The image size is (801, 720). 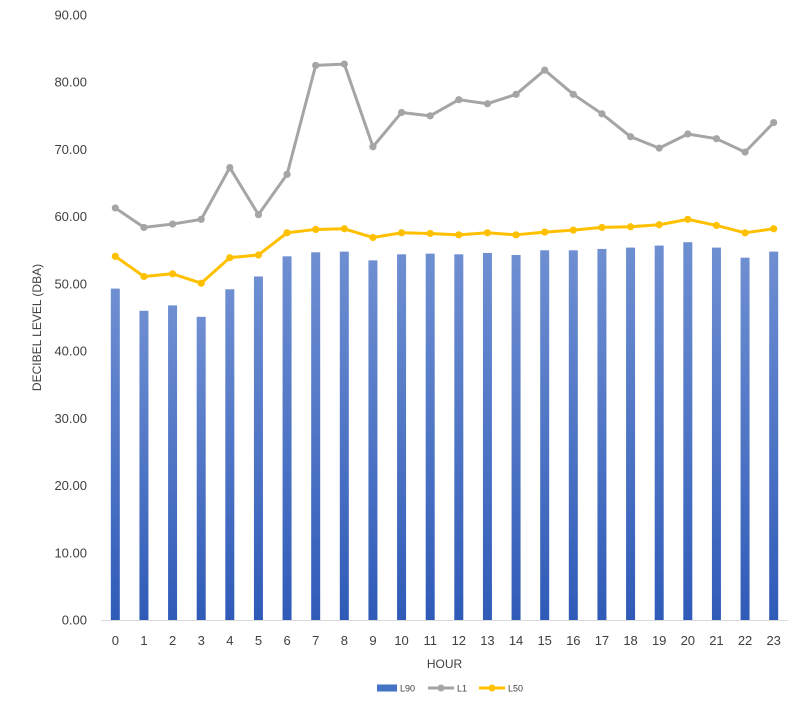 What do you see at coordinates (258, 640) in the screenshot?
I see `x-tick-label: 5` at bounding box center [258, 640].